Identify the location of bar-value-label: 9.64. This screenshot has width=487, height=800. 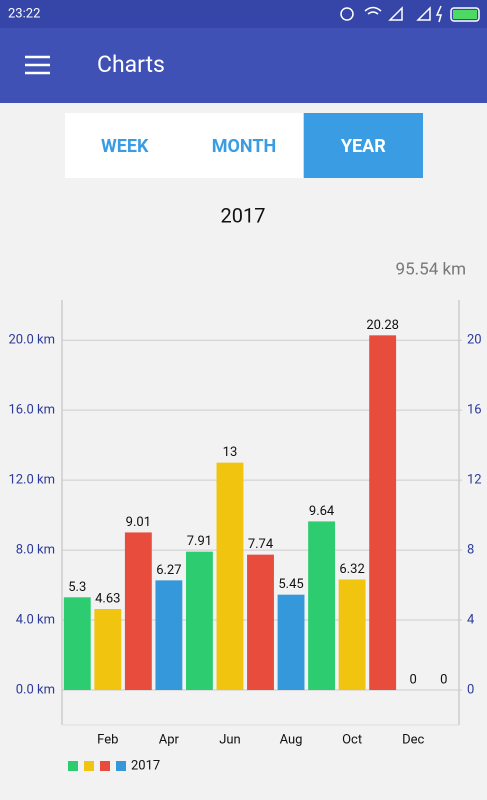
(322, 511).